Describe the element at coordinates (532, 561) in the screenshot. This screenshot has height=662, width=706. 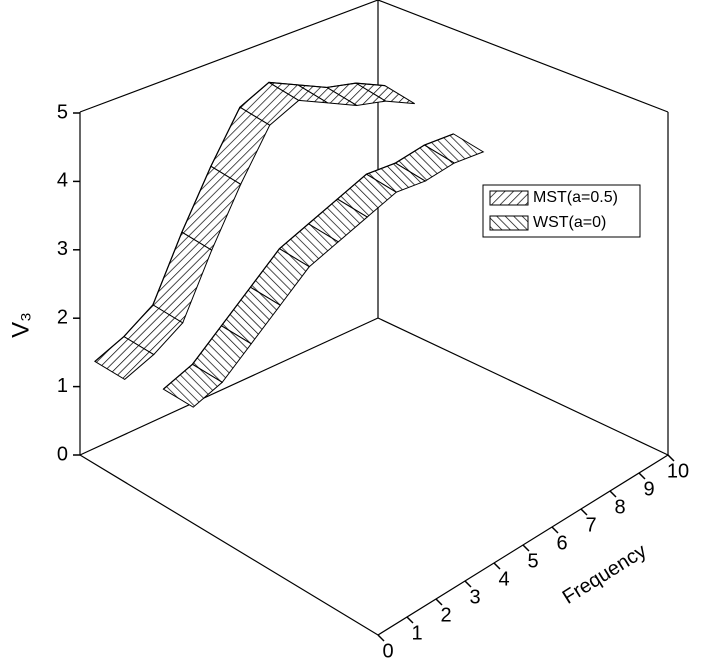
I see `x-tick-label: 5` at that location.